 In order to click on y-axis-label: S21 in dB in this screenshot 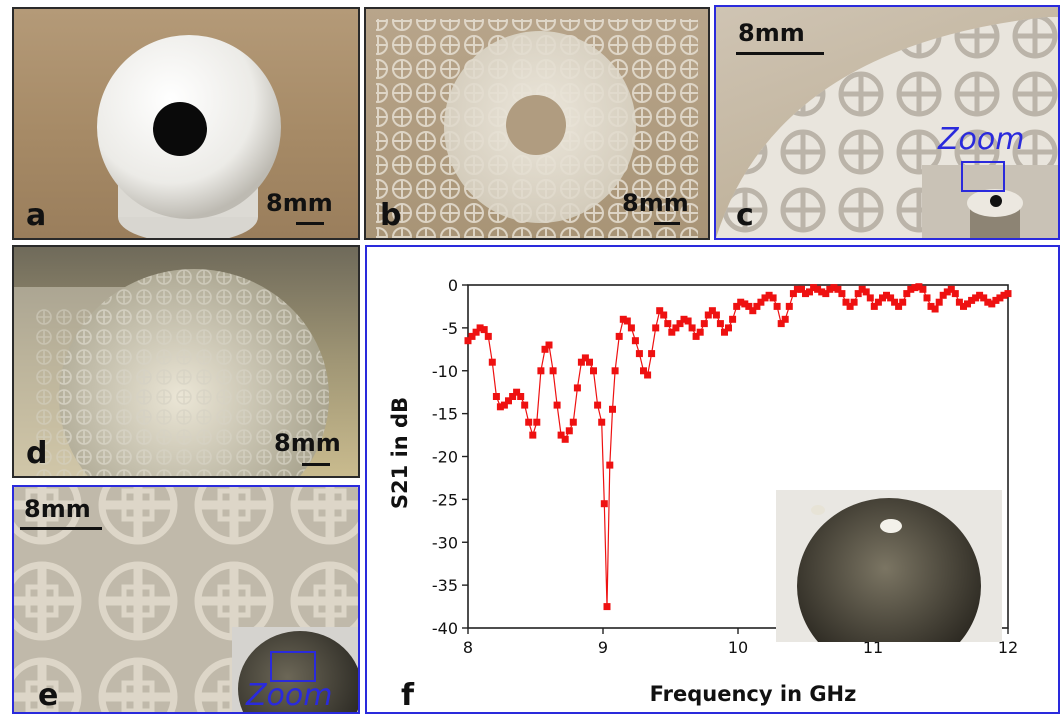, I will do `click(400, 453)`.